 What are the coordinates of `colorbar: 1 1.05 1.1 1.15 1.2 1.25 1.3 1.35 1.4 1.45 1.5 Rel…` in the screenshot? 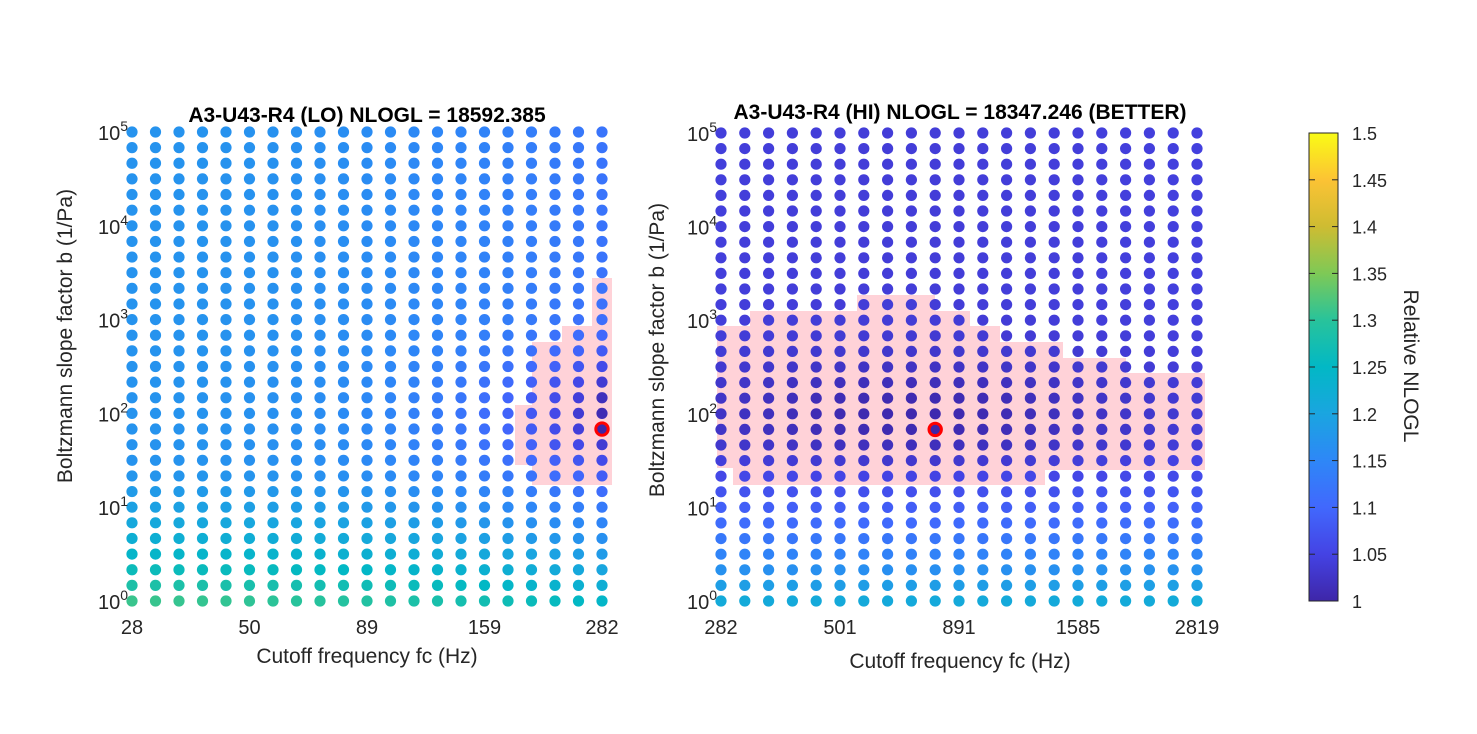 It's located at (1365, 368).